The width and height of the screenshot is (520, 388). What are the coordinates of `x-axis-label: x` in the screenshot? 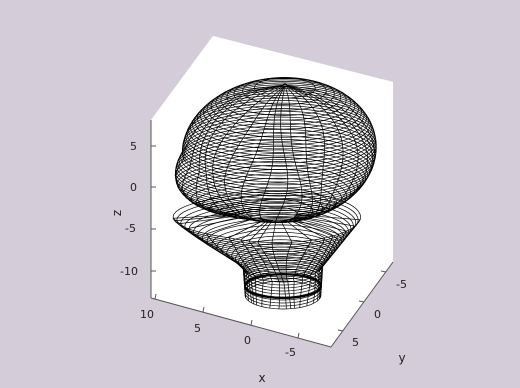 It's located at (261, 378).